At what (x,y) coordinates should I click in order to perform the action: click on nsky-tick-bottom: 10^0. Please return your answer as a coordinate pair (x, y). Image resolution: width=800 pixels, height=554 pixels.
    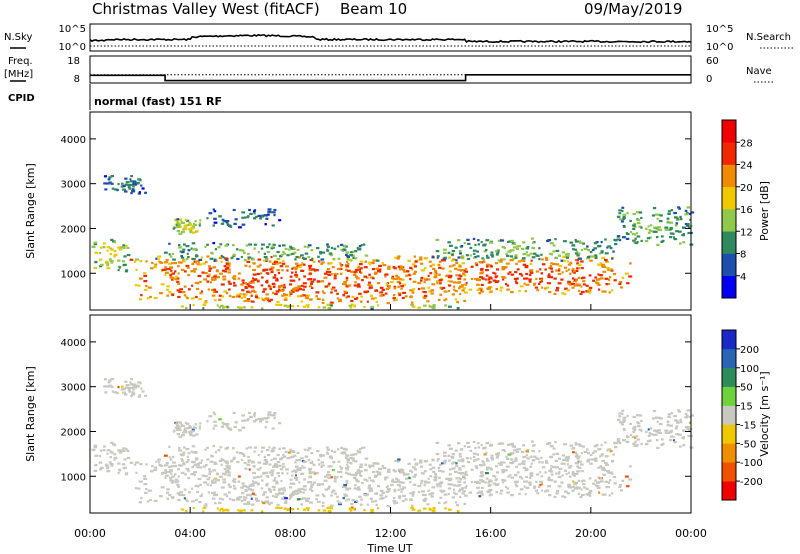
    Looking at the image, I should click on (72, 47).